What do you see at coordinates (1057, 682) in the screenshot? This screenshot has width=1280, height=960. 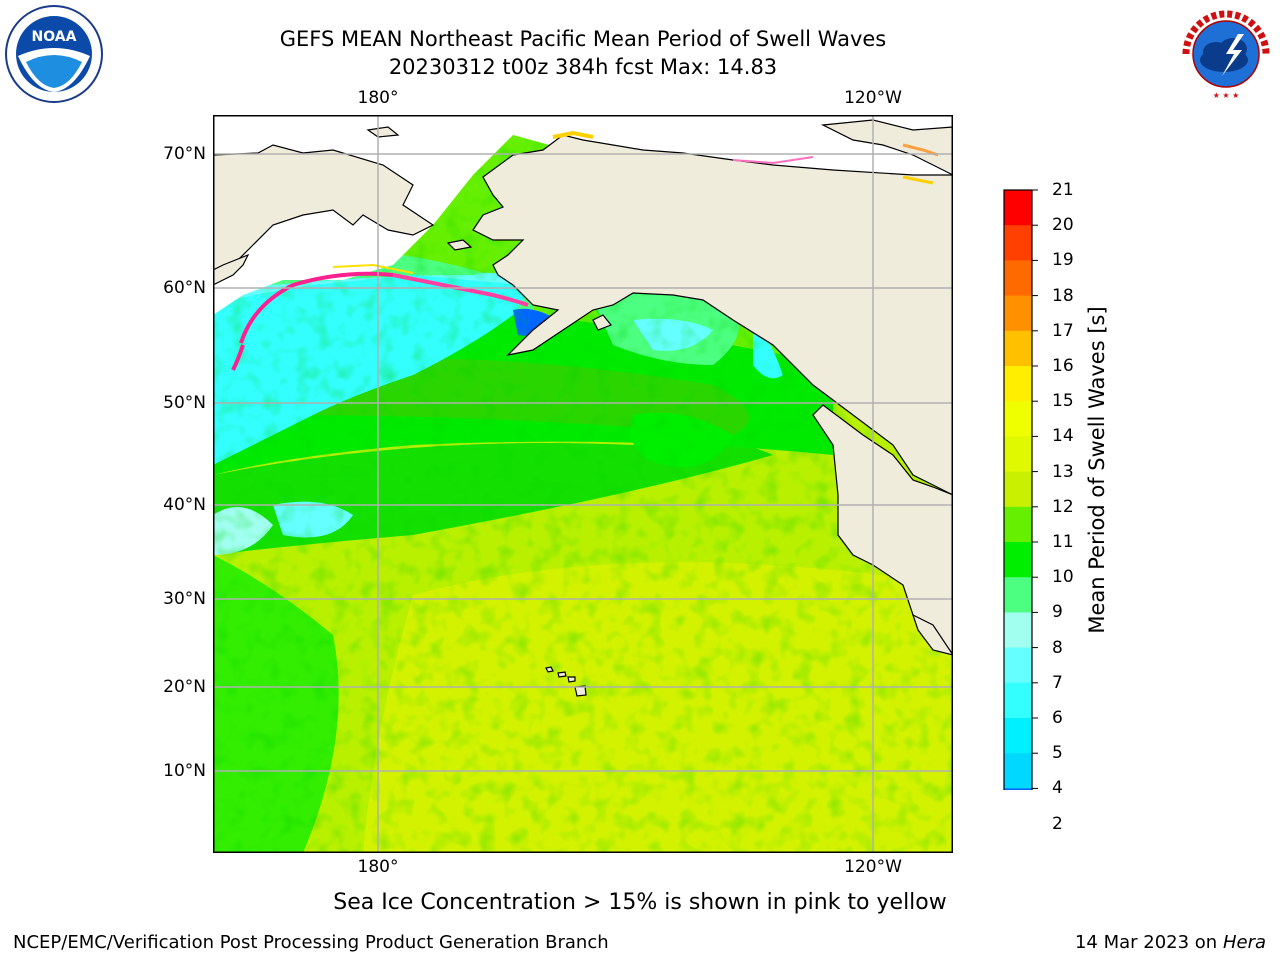 I see `colorbar-tick-label: 7` at bounding box center [1057, 682].